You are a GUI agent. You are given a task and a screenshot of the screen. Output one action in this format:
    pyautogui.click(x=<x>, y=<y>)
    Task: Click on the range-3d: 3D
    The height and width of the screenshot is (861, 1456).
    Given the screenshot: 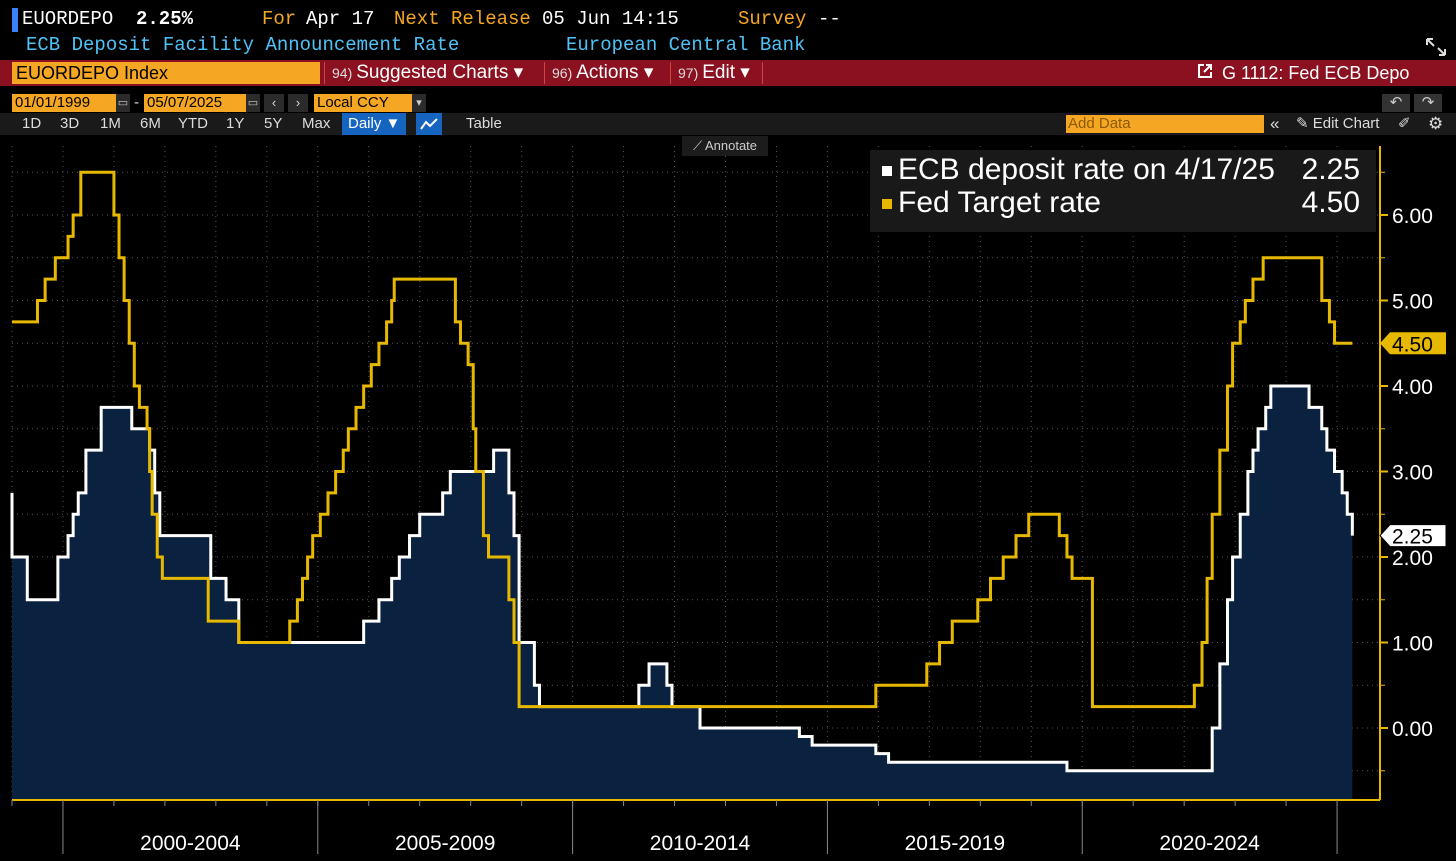 What is the action you would take?
    pyautogui.click(x=70, y=123)
    